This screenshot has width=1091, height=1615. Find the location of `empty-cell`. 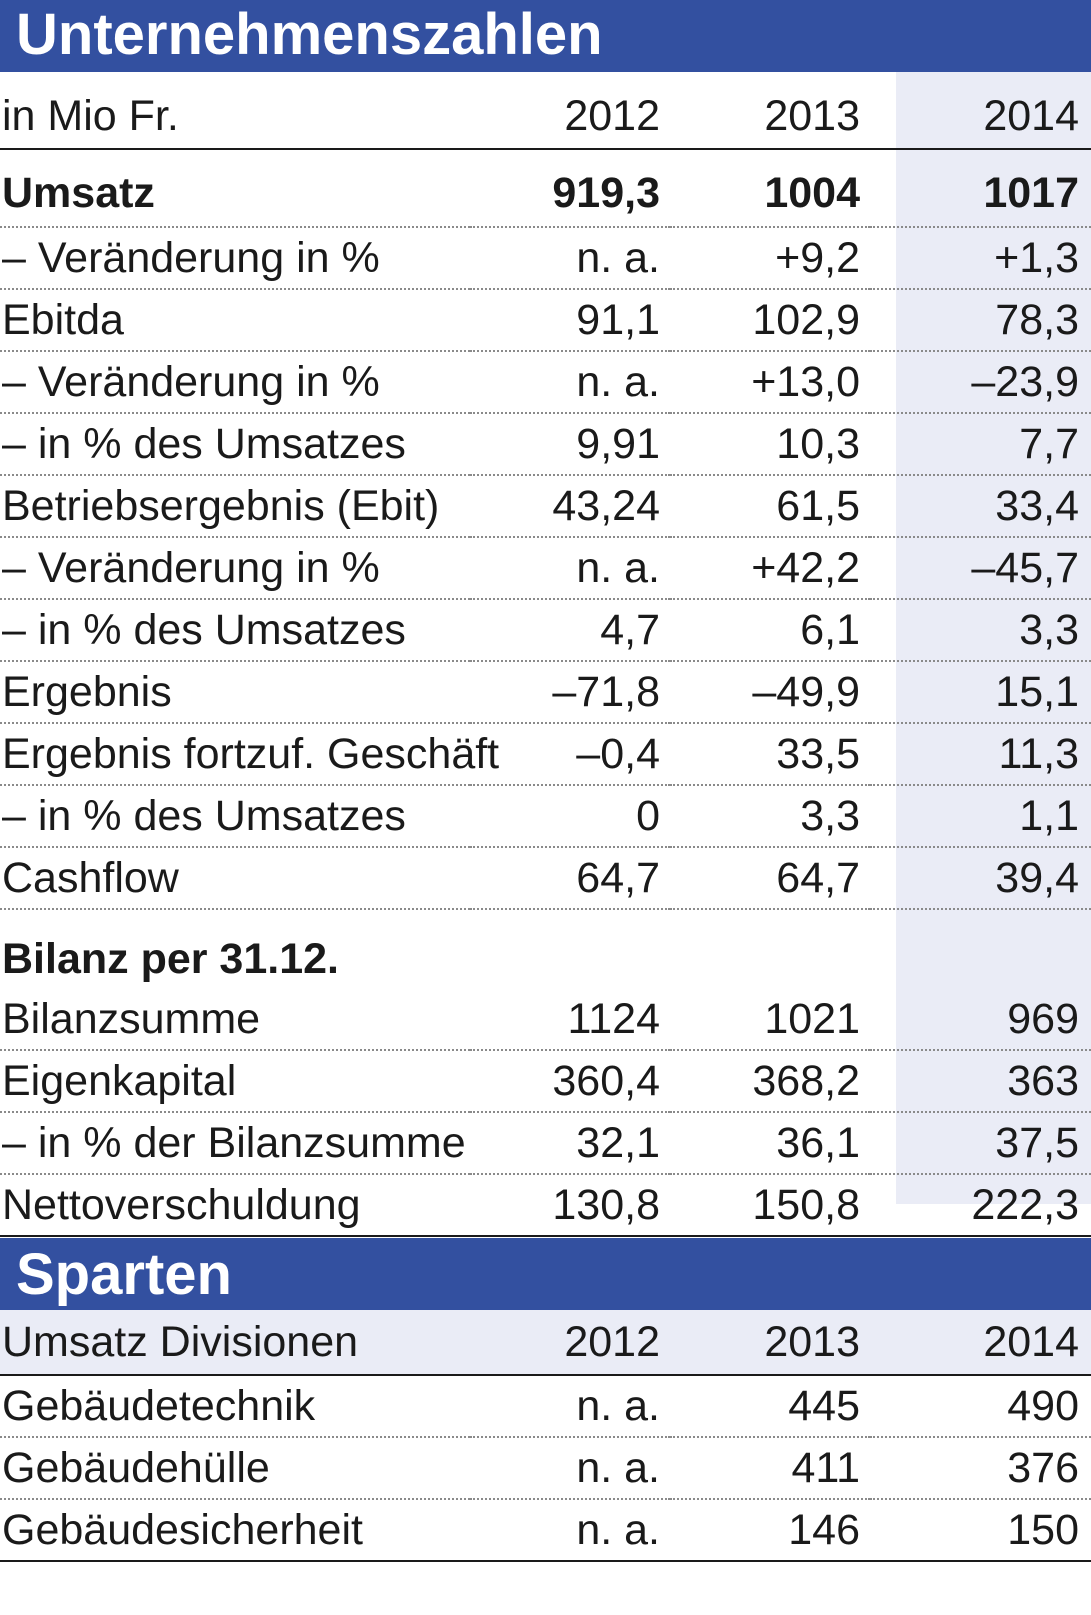

empty-cell is located at coordinates (980, 949).